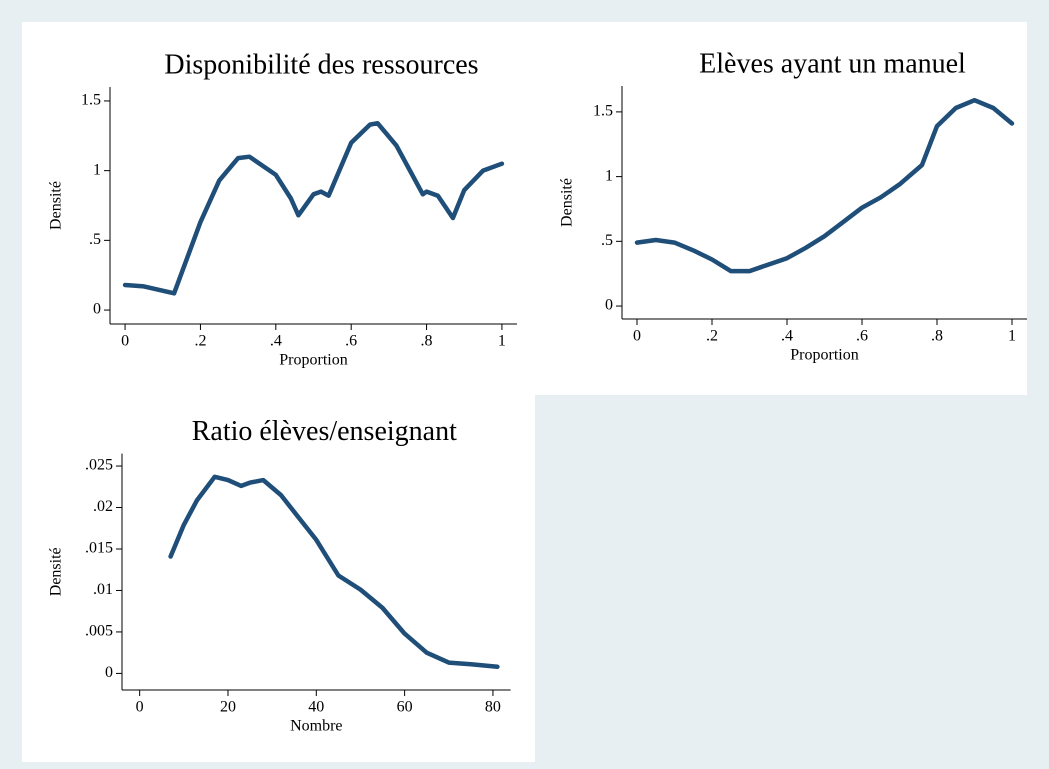 The image size is (1049, 769). I want to click on y-tick-label: .015, so click(99, 548).